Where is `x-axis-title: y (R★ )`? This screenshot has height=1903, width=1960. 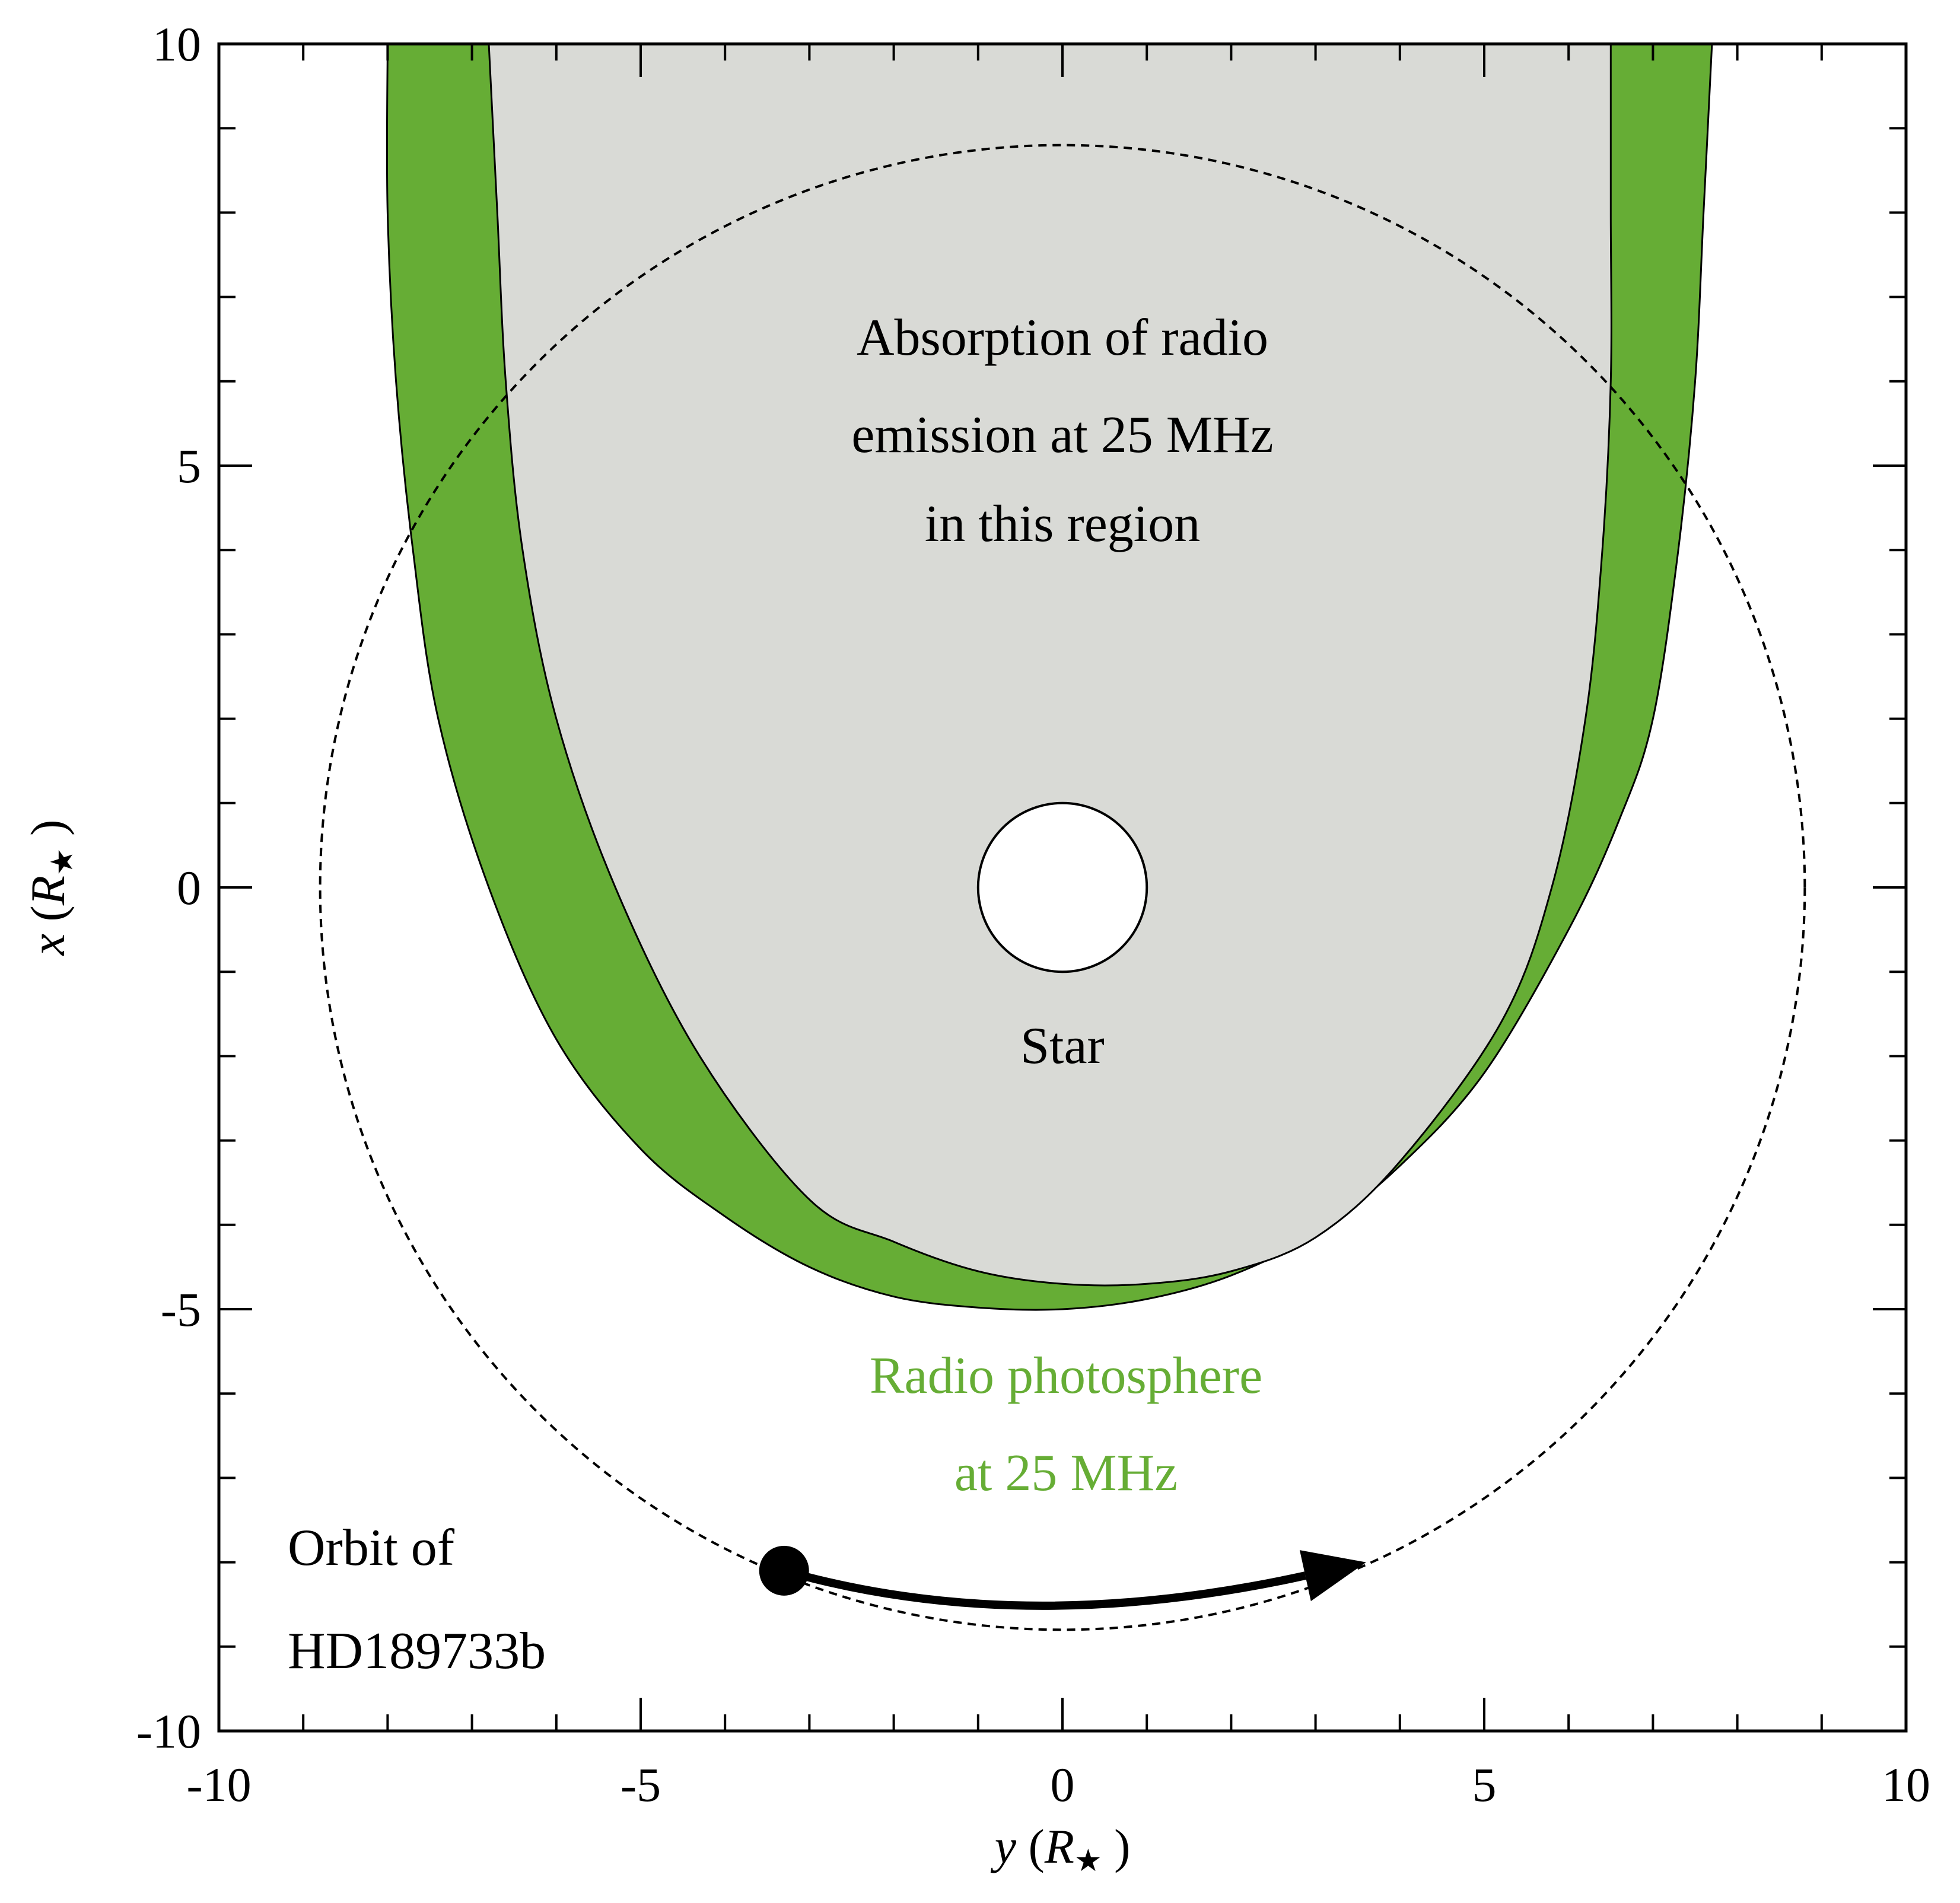
x-axis-title: y (R★ ) is located at coordinates (1061, 1848).